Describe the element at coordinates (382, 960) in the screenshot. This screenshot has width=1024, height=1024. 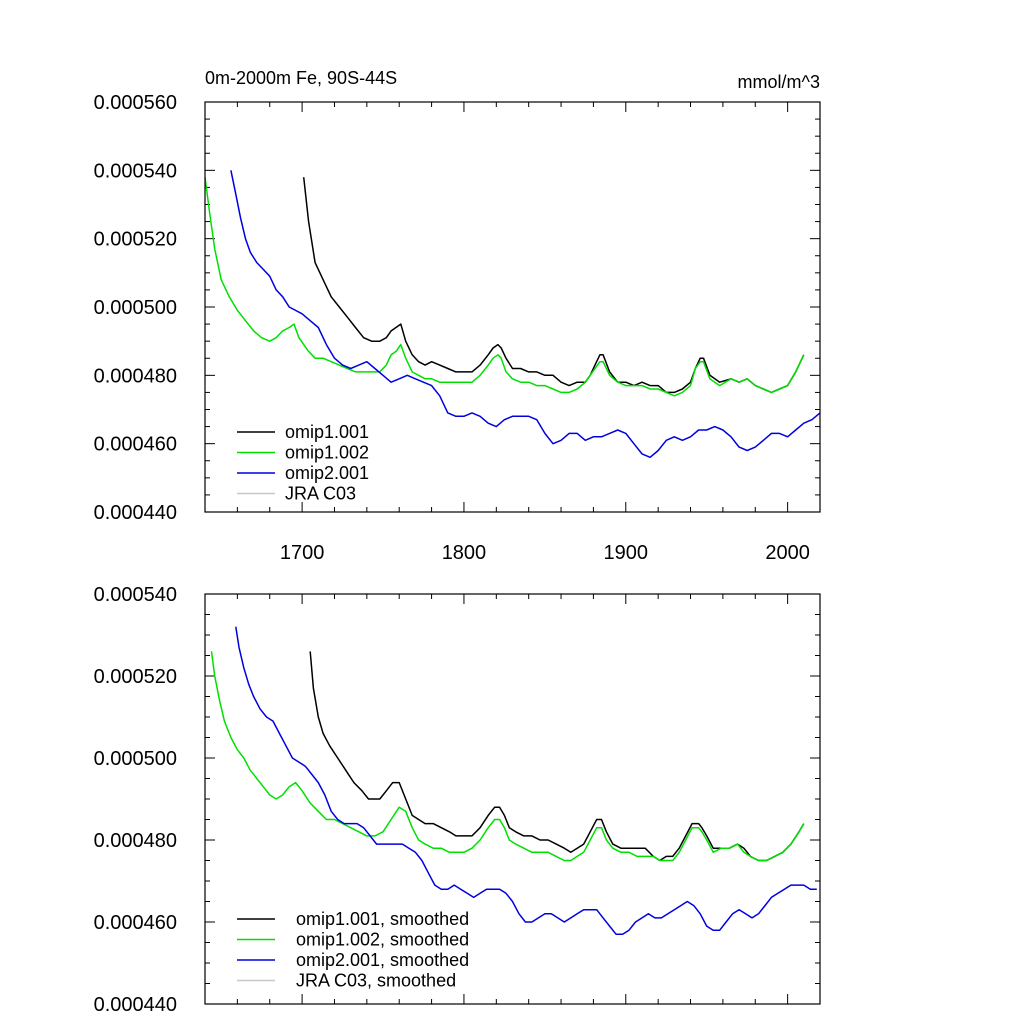
I see `legend-label: omip2.001, smoothed` at that location.